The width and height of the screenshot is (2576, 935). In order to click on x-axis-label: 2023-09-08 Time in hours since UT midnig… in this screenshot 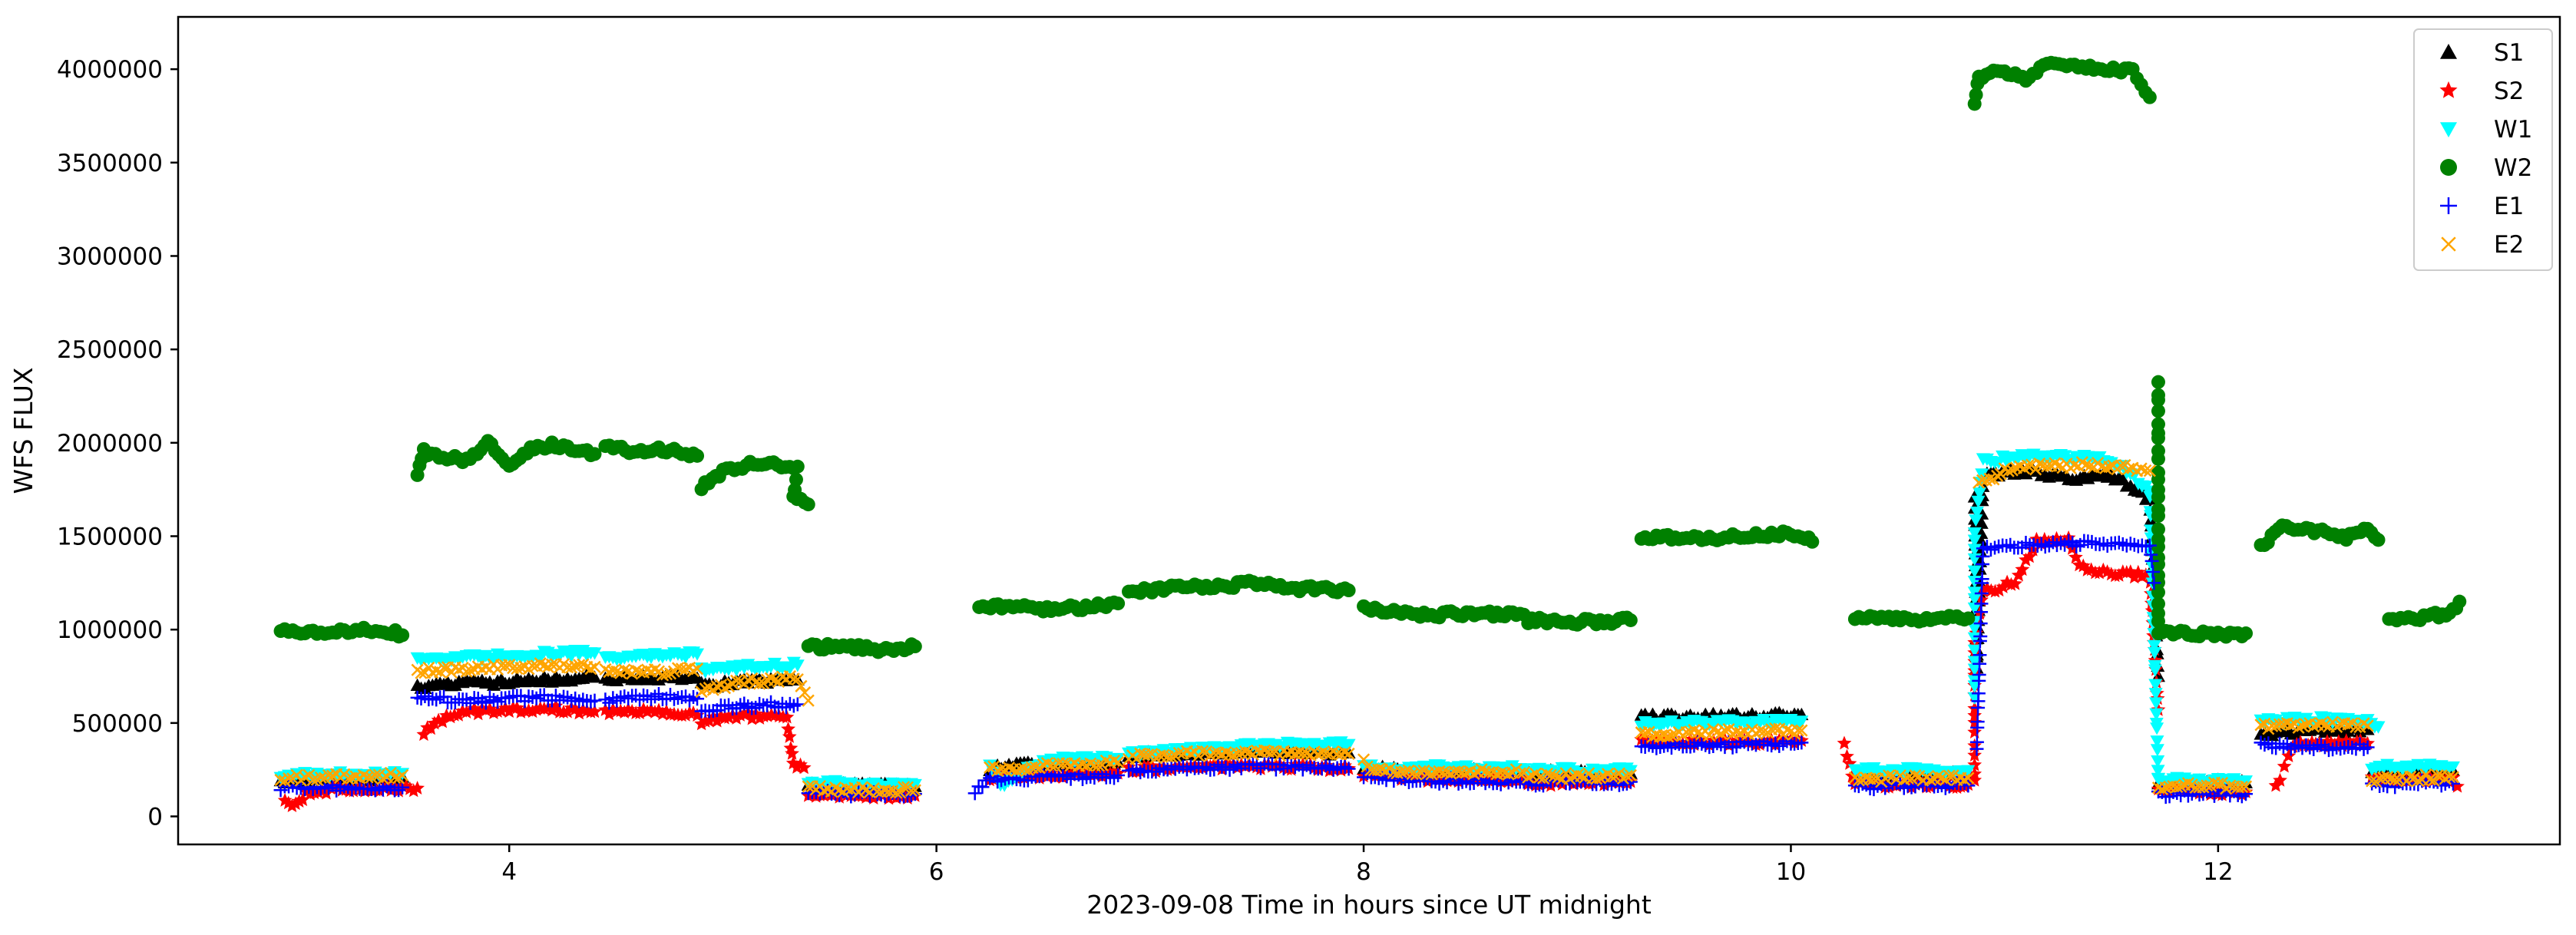, I will do `click(1369, 905)`.